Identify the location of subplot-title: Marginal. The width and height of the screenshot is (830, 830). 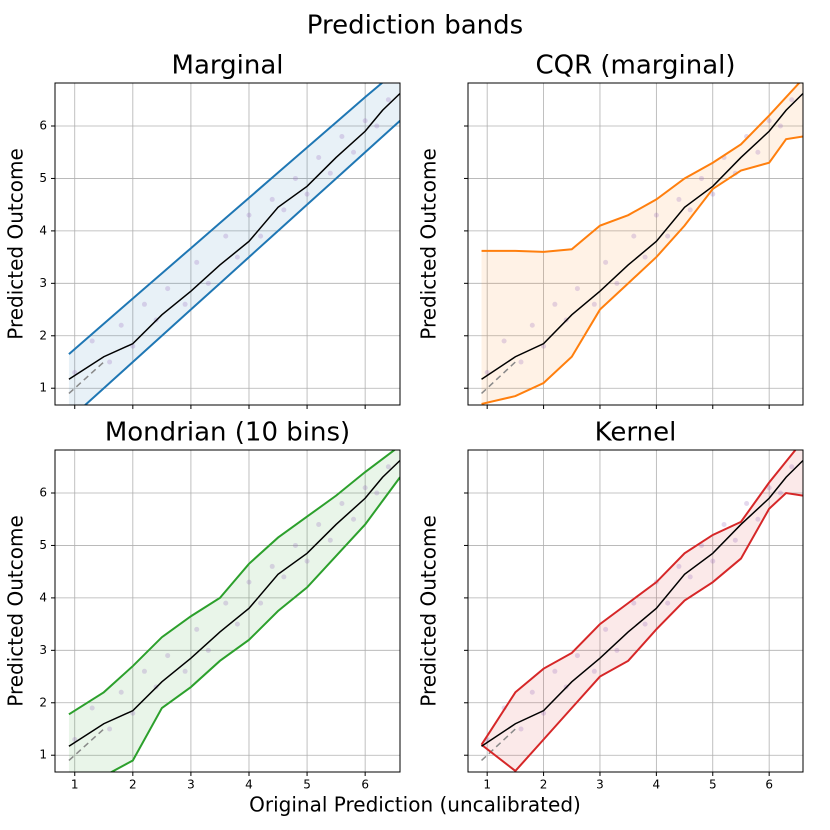
(228, 66).